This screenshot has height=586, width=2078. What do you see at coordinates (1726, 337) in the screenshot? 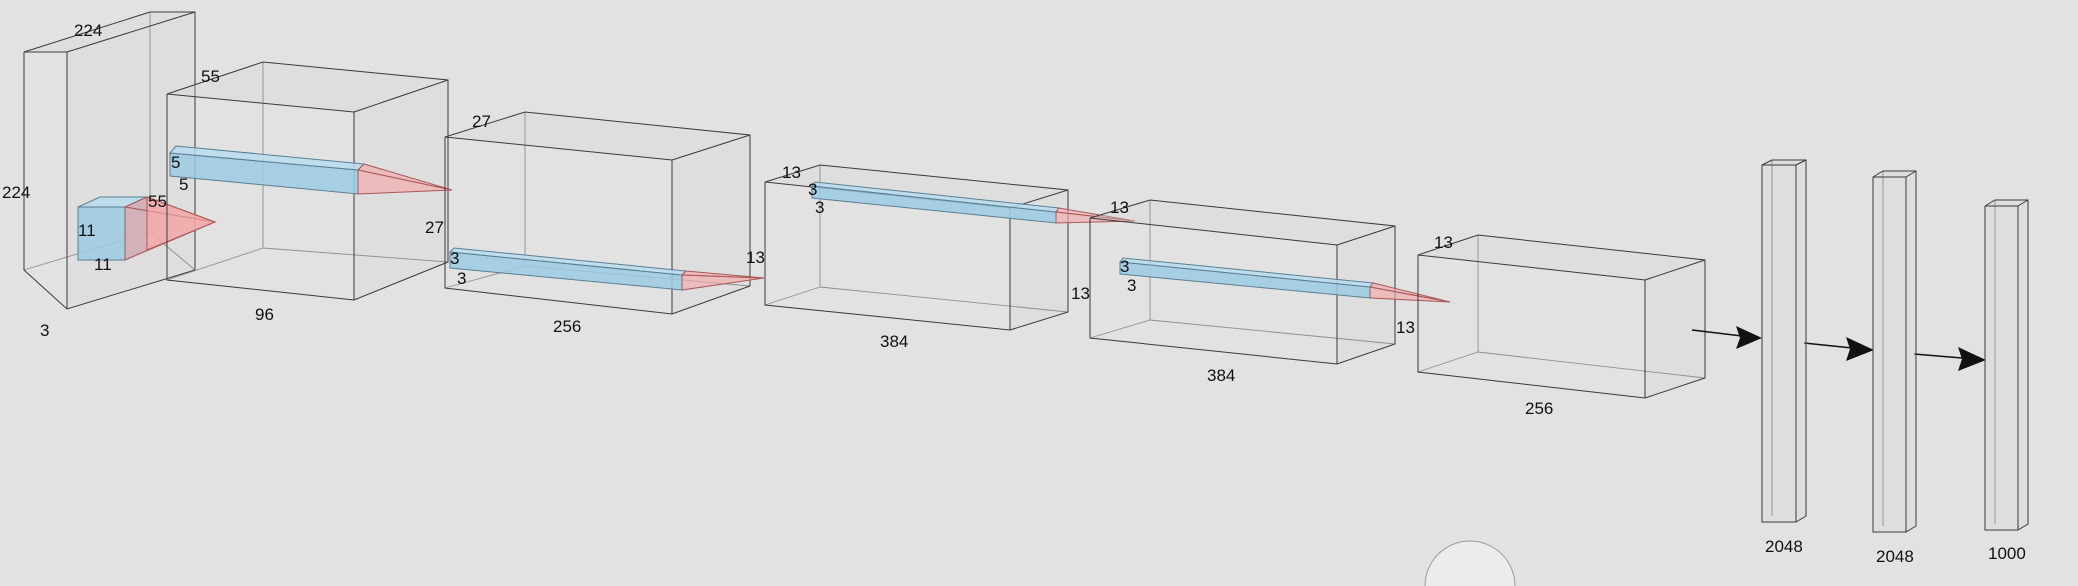
I see `arrow-conv5-fc6` at bounding box center [1726, 337].